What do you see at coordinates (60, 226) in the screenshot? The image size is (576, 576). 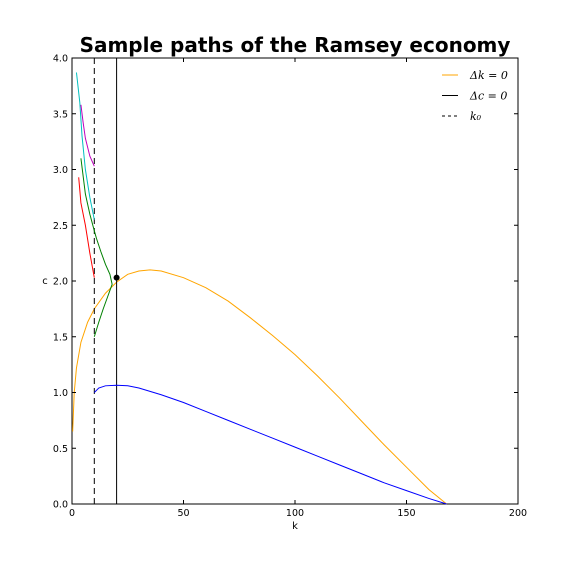 I see `y-tick-label: 2.5` at bounding box center [60, 226].